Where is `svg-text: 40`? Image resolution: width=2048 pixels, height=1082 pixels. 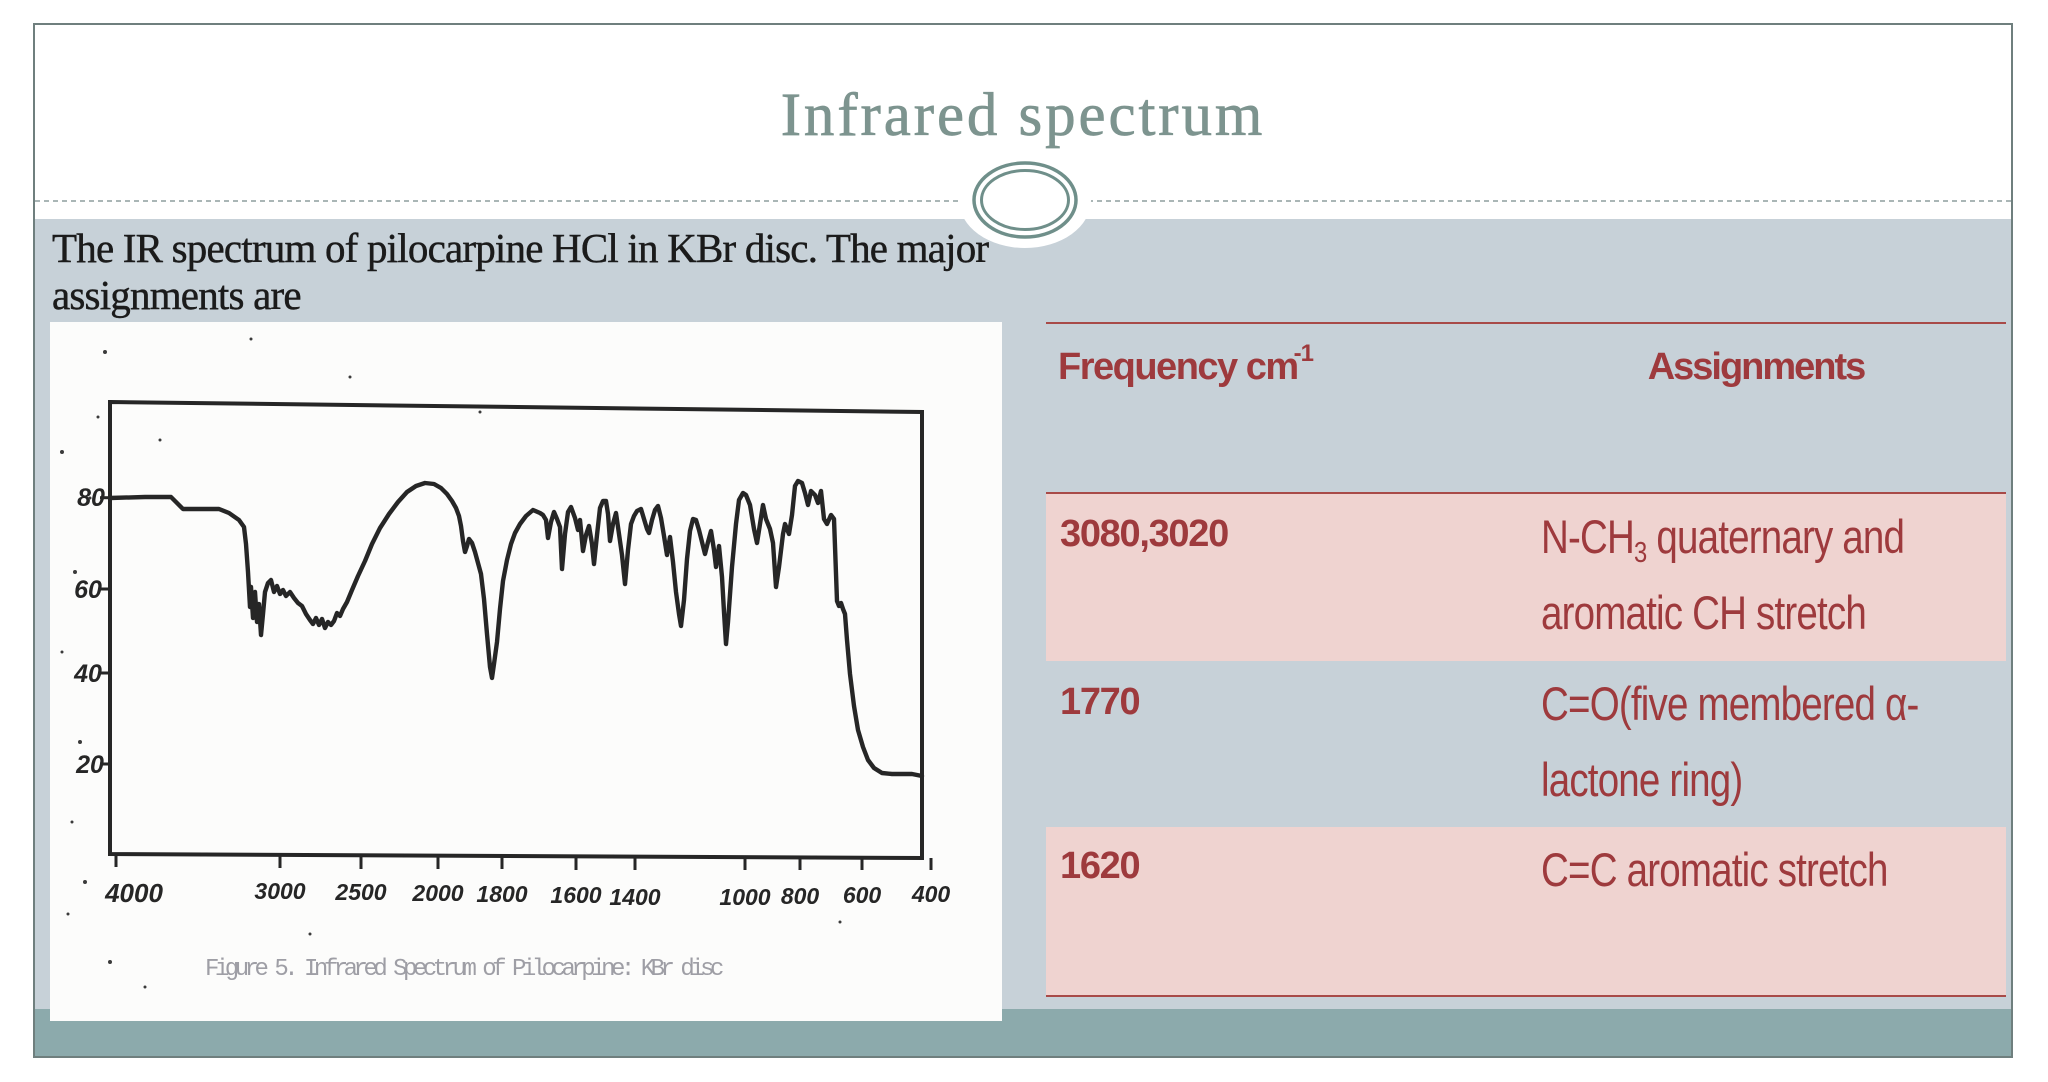 svg-text: 40 is located at coordinates (87, 674).